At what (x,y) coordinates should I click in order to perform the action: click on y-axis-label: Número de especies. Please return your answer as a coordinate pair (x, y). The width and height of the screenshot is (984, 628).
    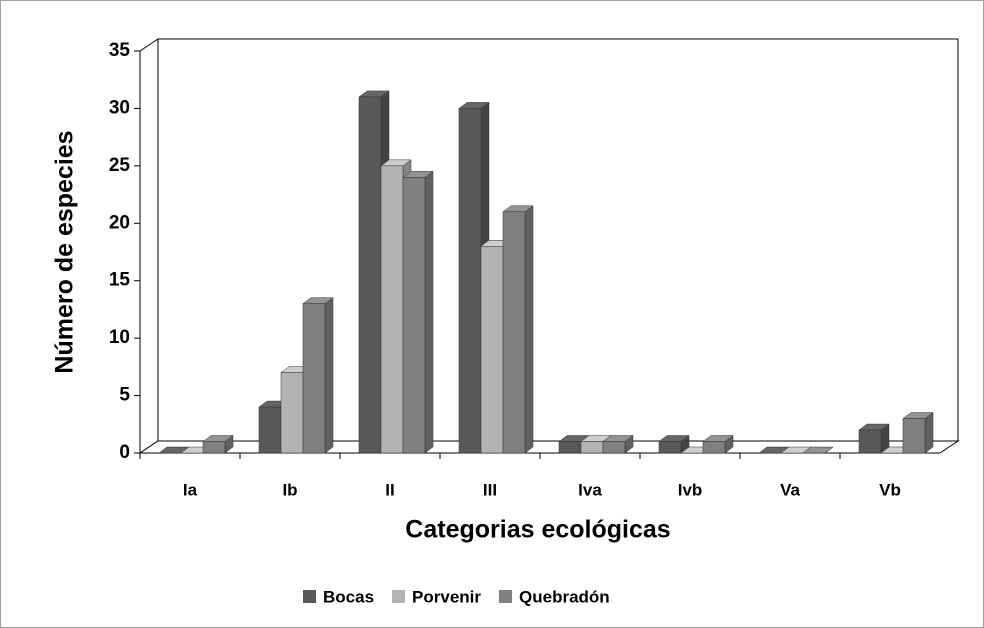
    Looking at the image, I should click on (65, 251).